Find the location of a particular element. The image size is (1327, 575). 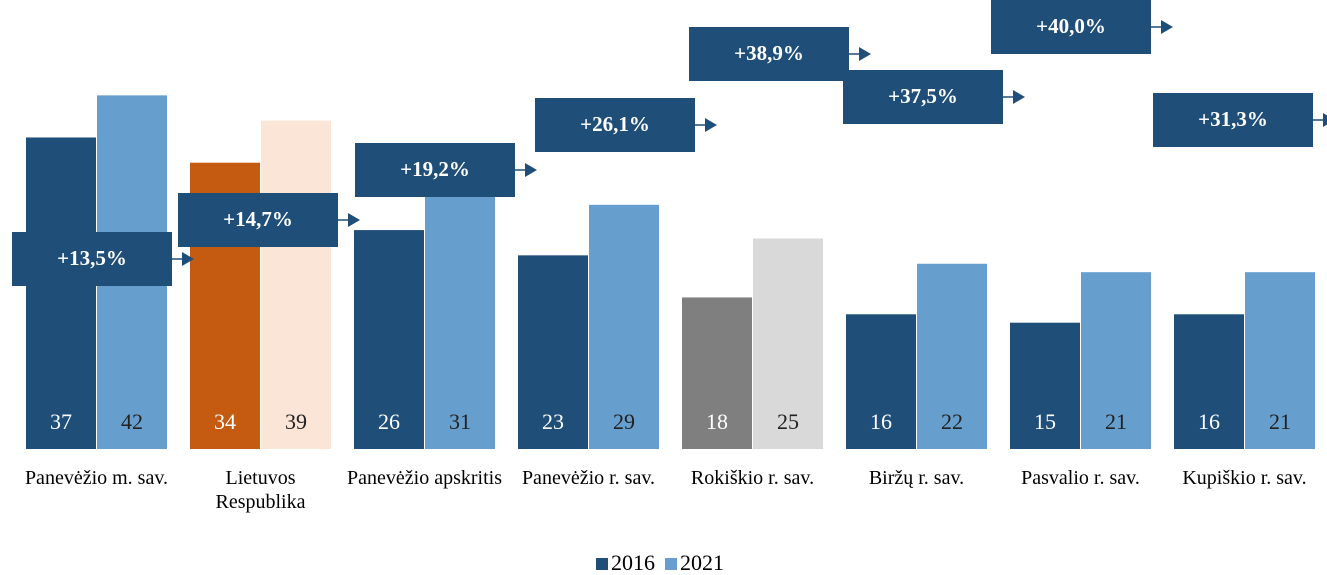

value-label: 22 is located at coordinates (952, 421).